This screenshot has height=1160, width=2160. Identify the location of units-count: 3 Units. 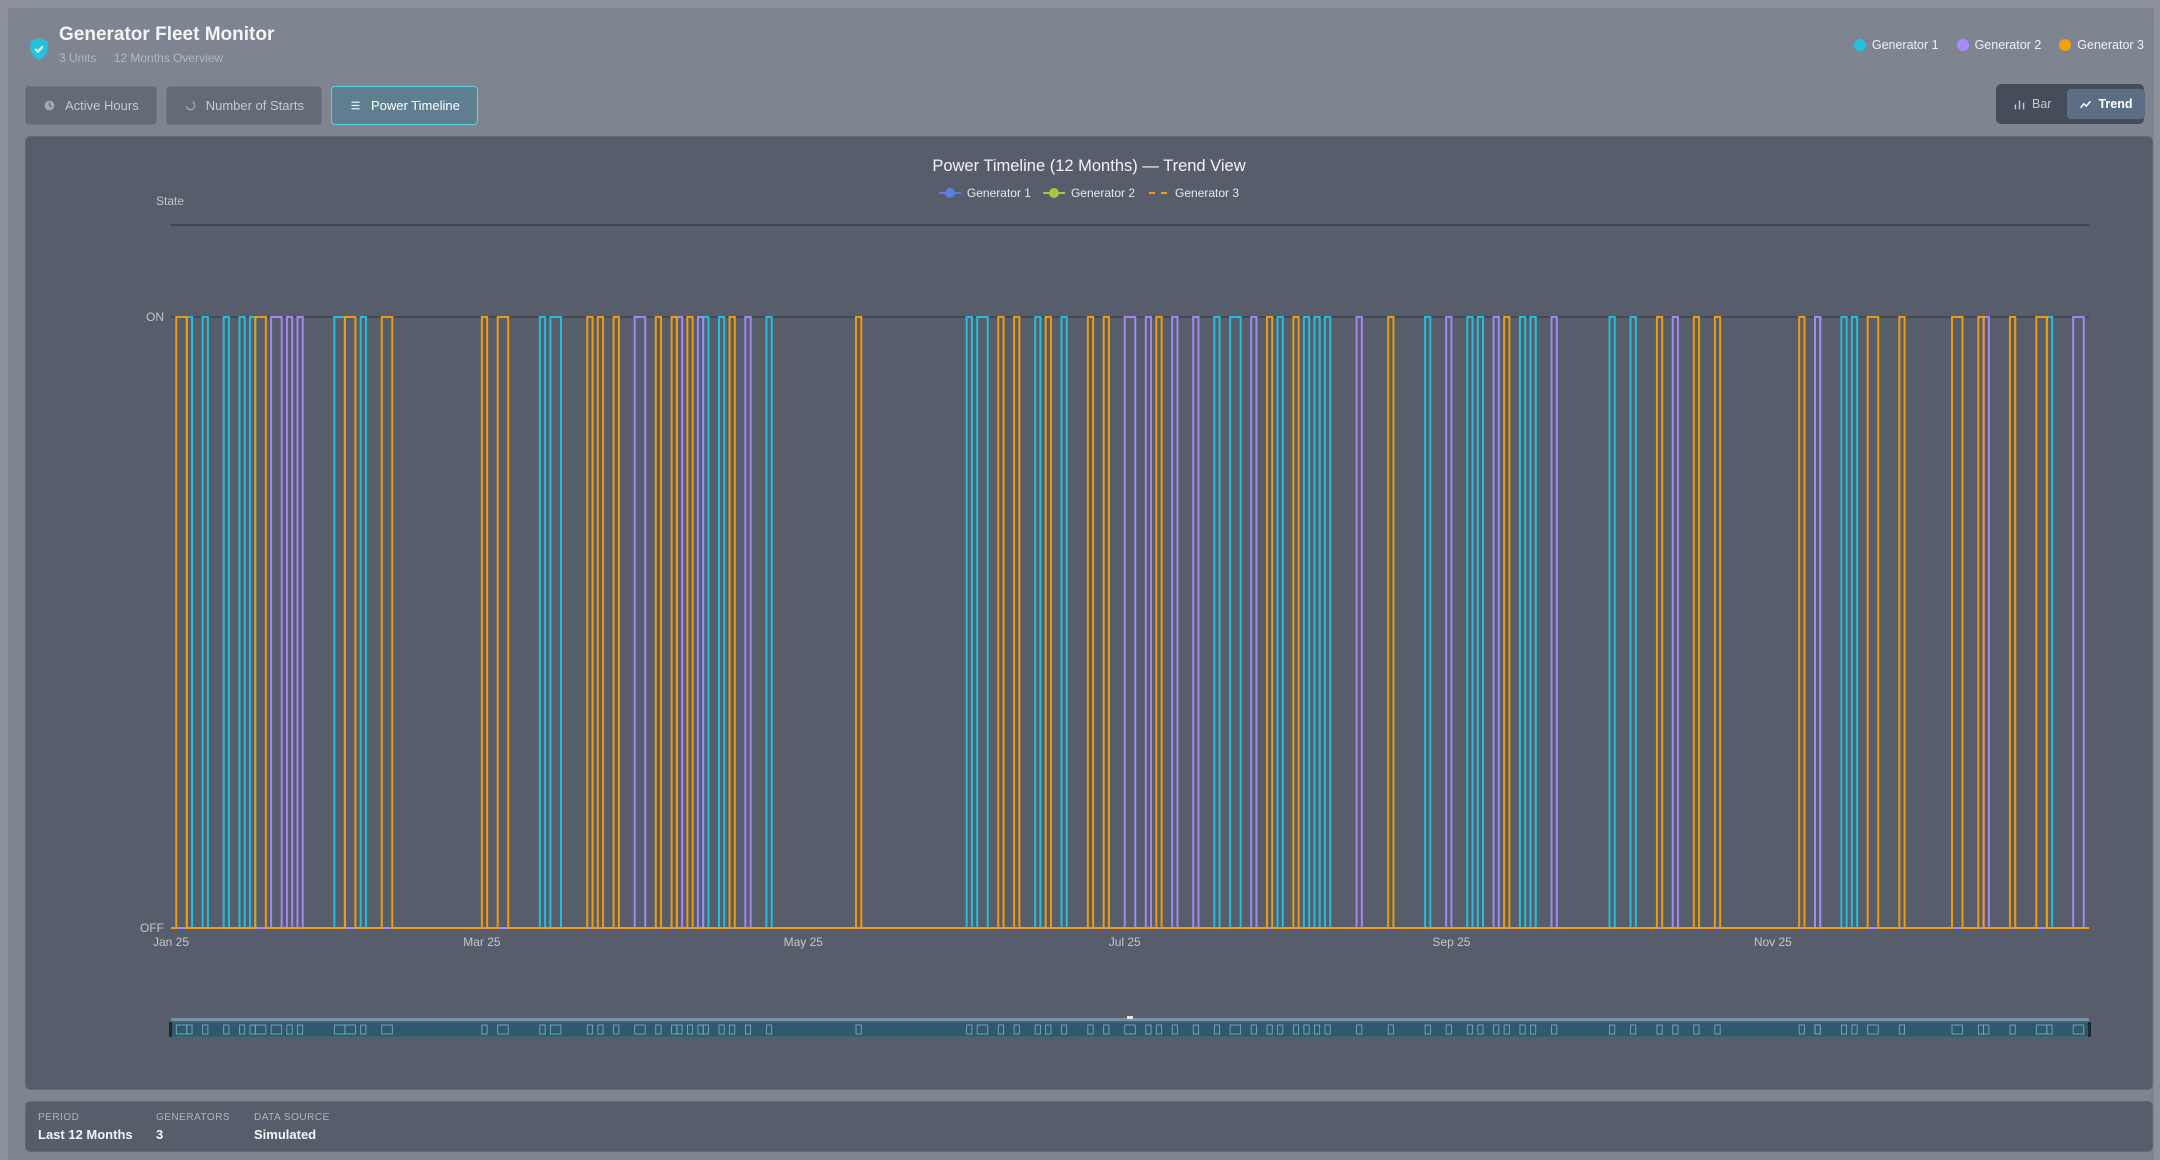
(78, 58).